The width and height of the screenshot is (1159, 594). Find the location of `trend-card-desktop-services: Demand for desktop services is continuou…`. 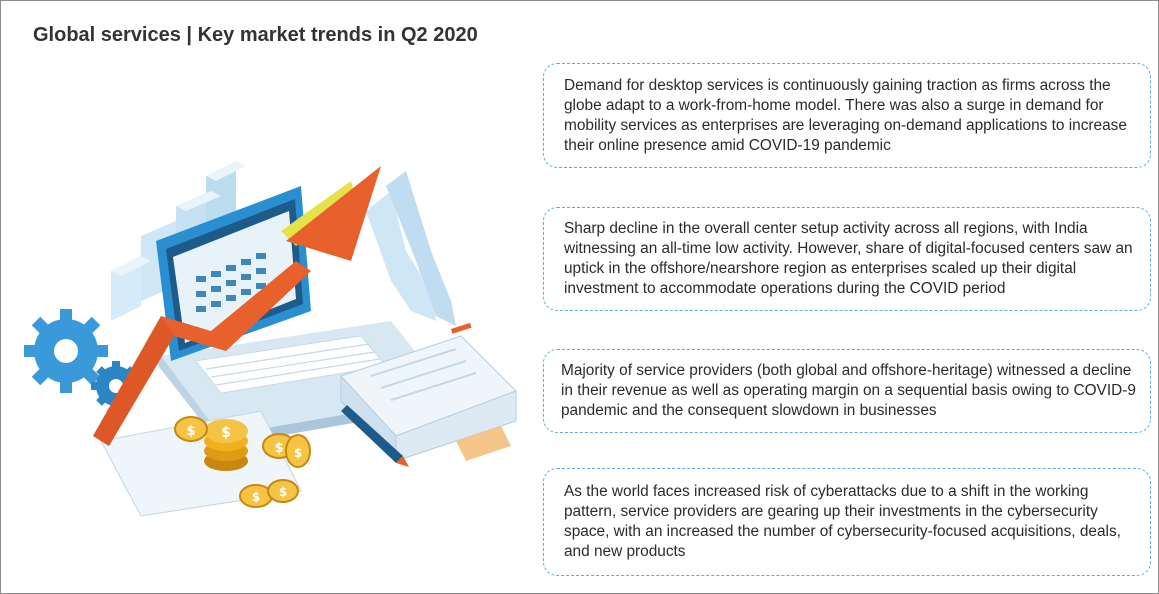

trend-card-desktop-services: Demand for desktop services is continuou… is located at coordinates (847, 115).